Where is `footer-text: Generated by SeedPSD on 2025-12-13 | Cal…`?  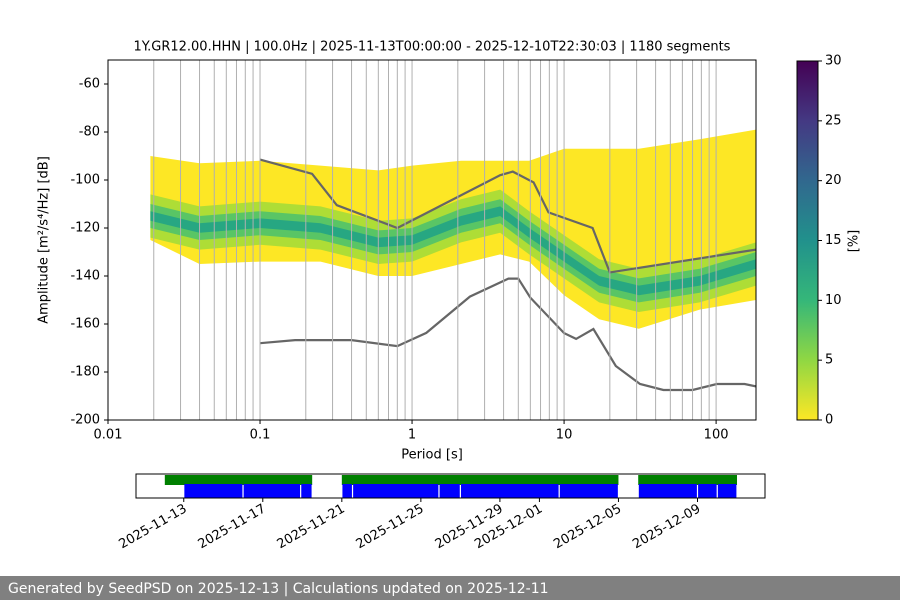
footer-text: Generated by SeedPSD on 2025-12-13 | Cal… is located at coordinates (278, 589).